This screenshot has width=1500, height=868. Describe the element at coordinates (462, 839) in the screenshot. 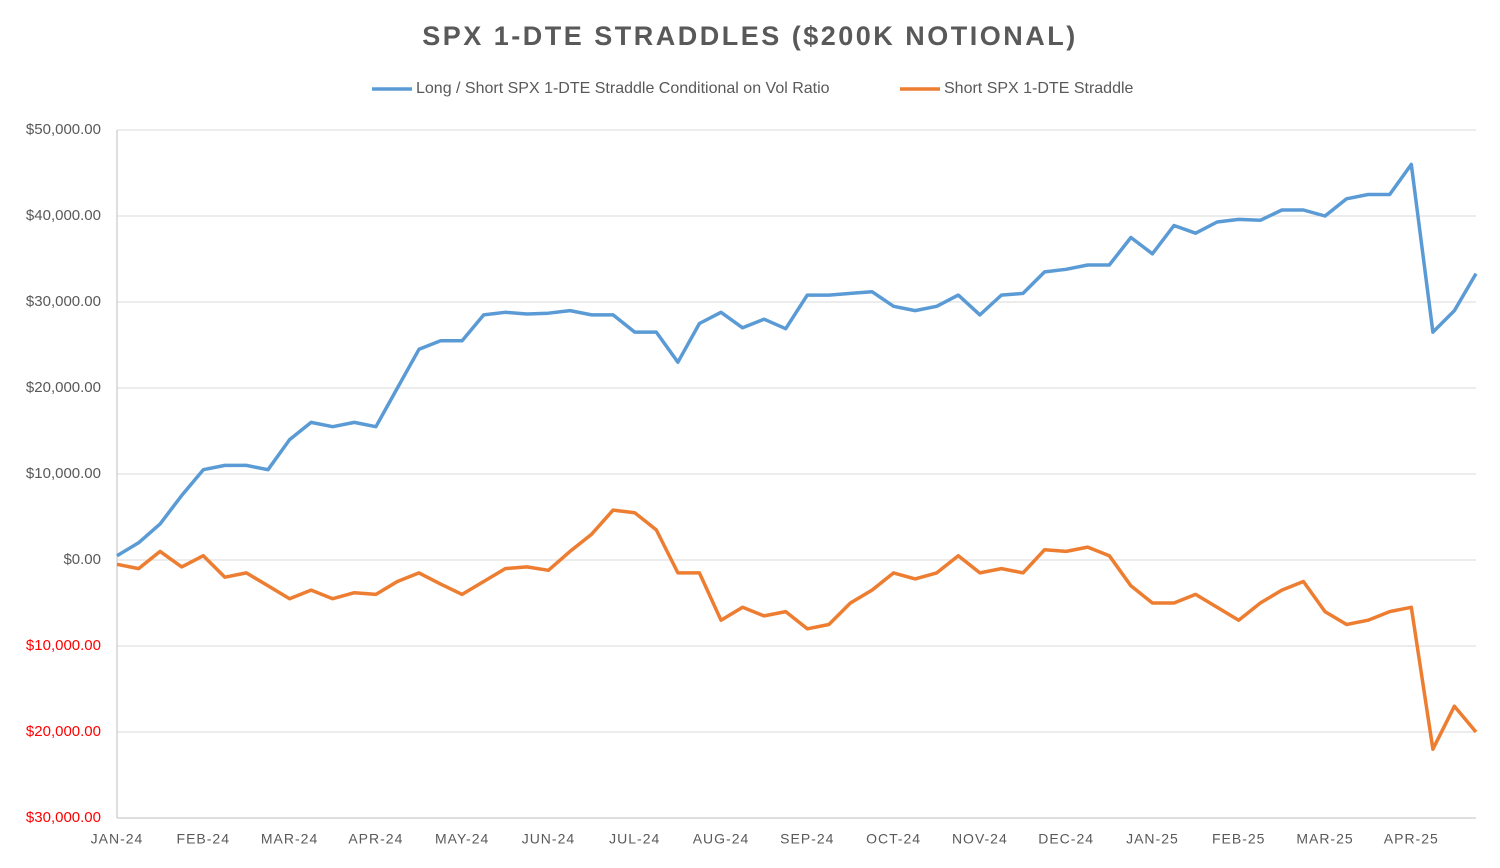

I see `x-tick-label: MAY-24` at that location.